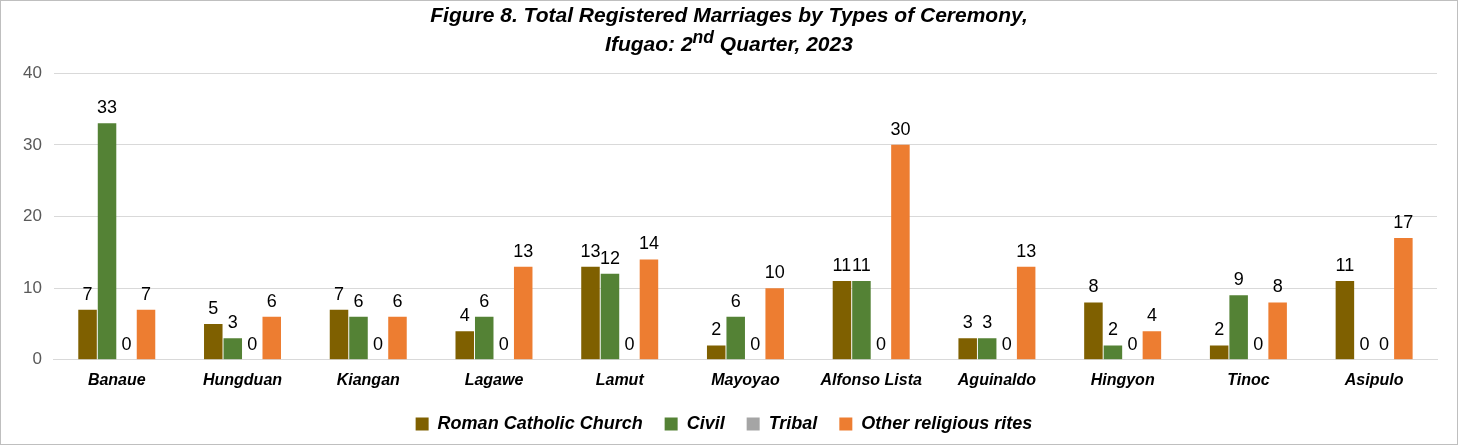  What do you see at coordinates (1248, 379) in the screenshot?
I see `x-tick-label: Tinoc` at bounding box center [1248, 379].